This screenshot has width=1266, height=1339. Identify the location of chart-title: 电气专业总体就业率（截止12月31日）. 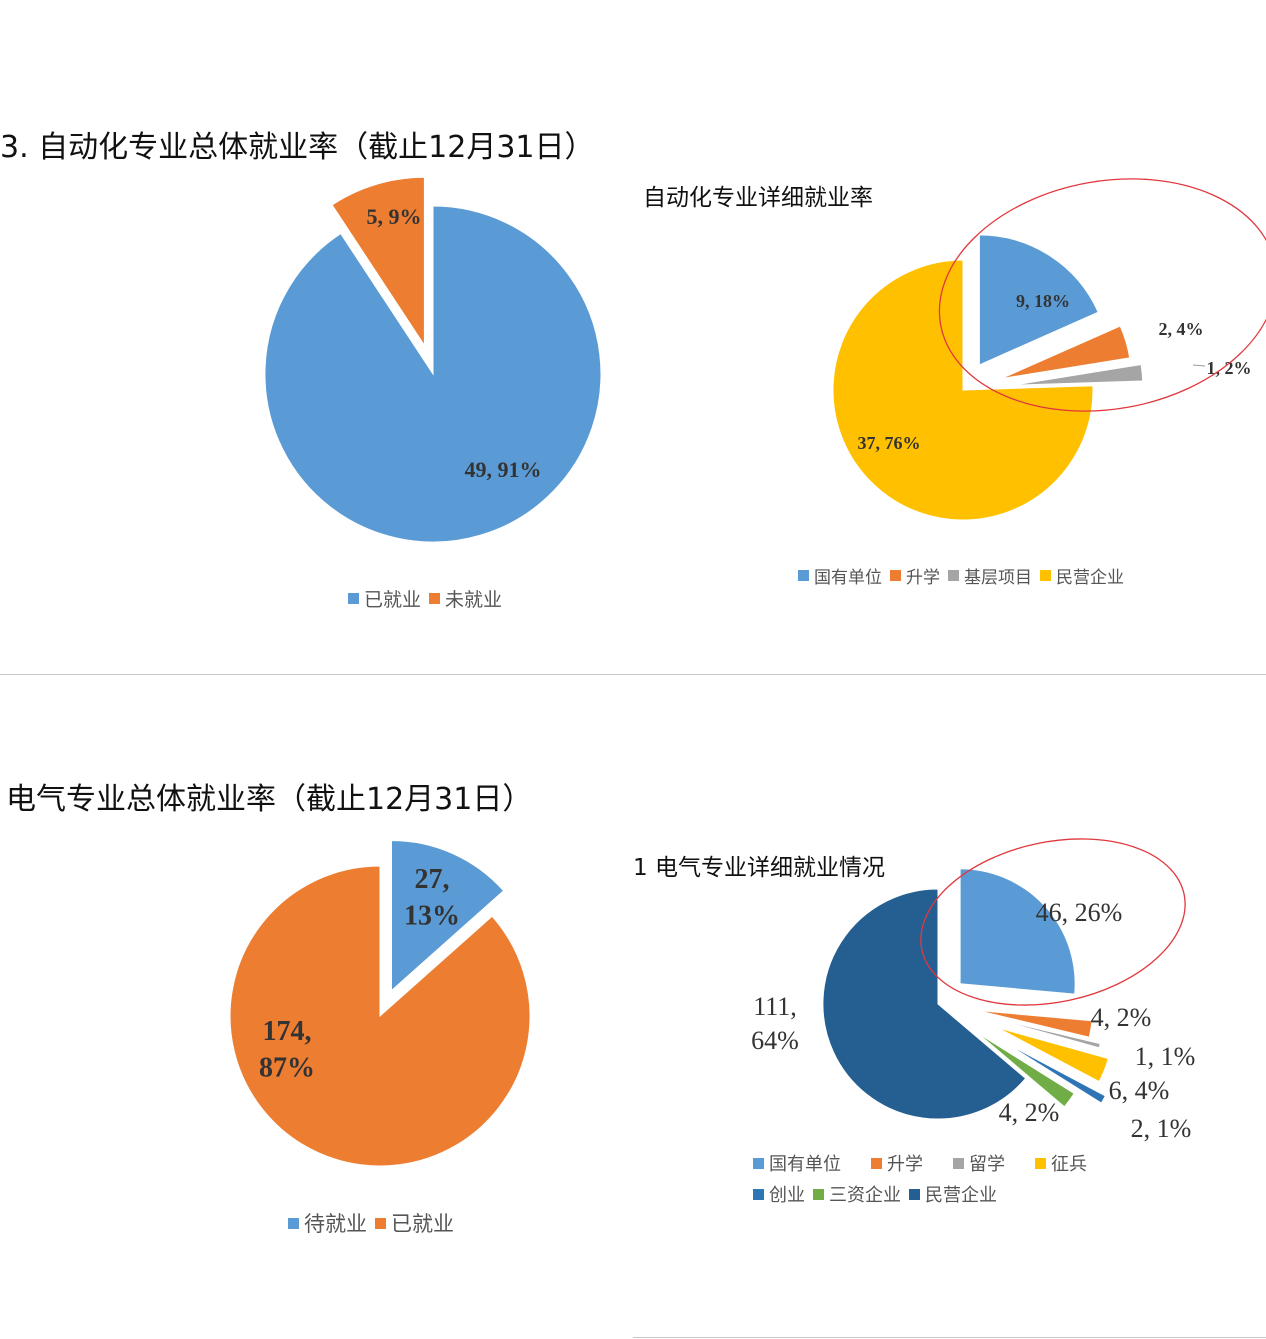
(269, 799).